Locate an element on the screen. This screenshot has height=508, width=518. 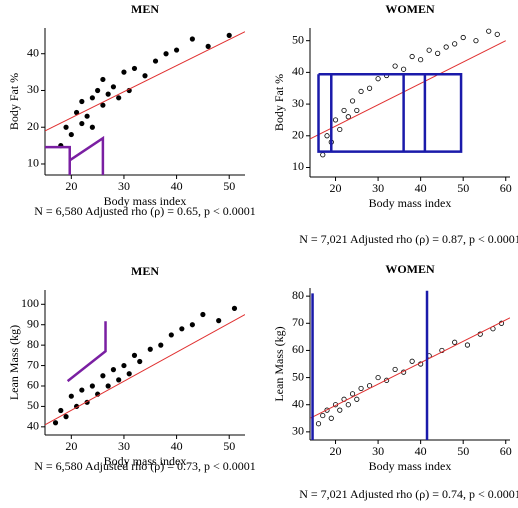
x-tick-label: 60 is located at coordinates (506, 451).